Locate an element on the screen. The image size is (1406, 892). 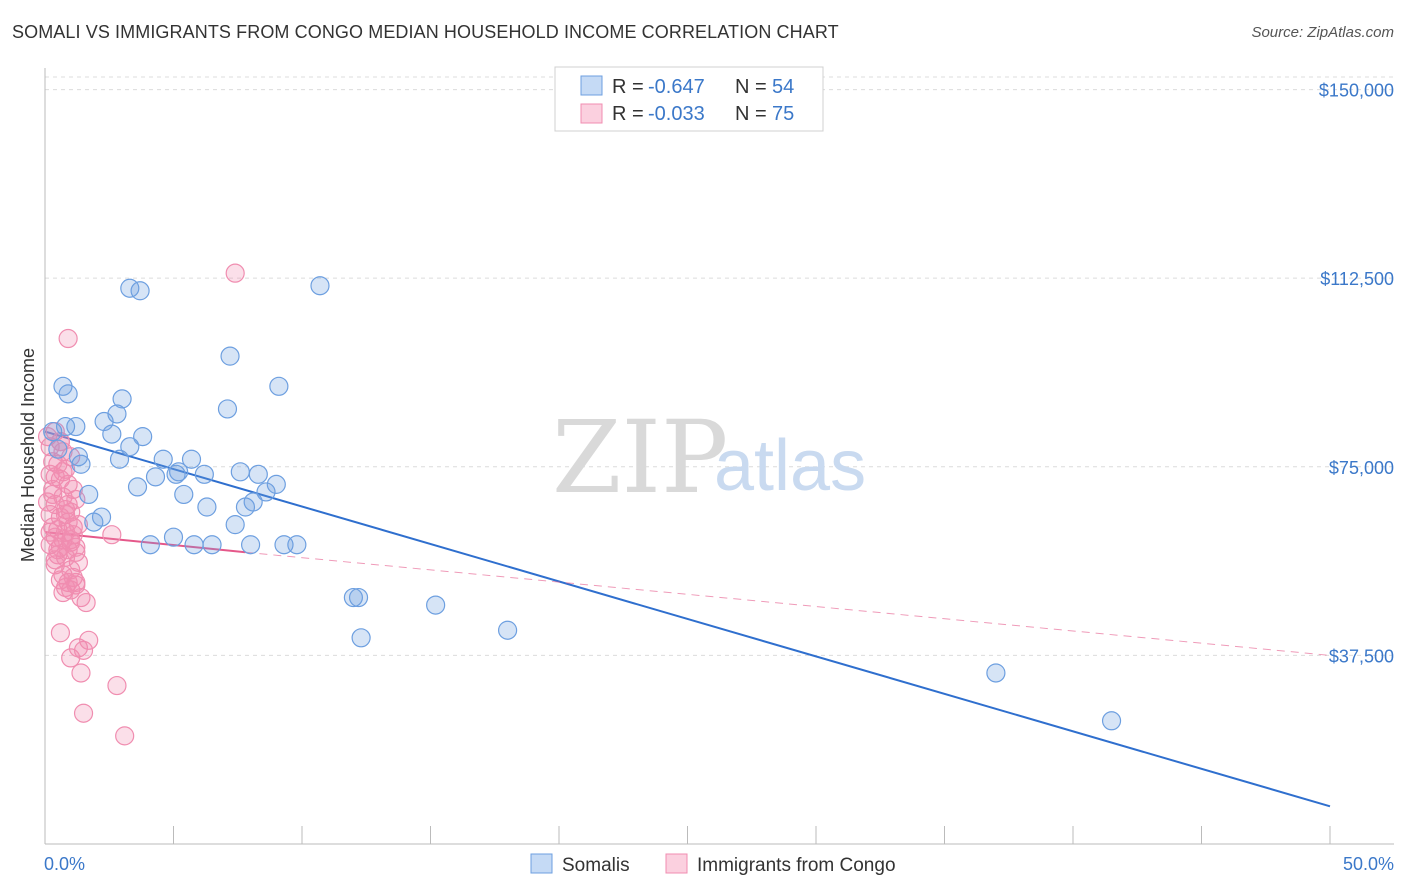
watermark-zip: ZIP is located at coordinates (640, 457).